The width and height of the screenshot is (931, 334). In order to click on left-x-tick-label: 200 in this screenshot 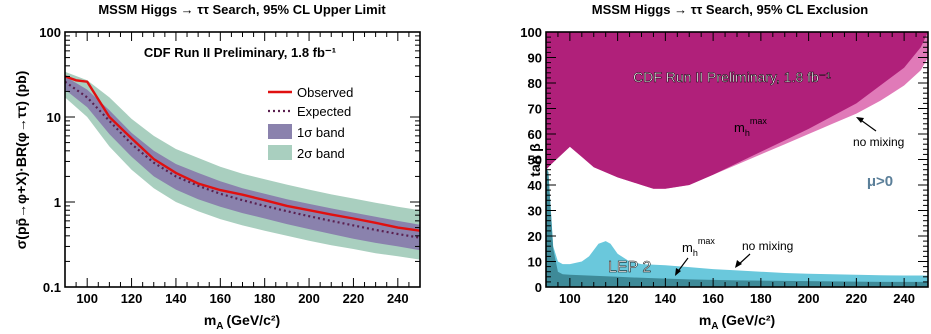, I will do `click(309, 298)`.